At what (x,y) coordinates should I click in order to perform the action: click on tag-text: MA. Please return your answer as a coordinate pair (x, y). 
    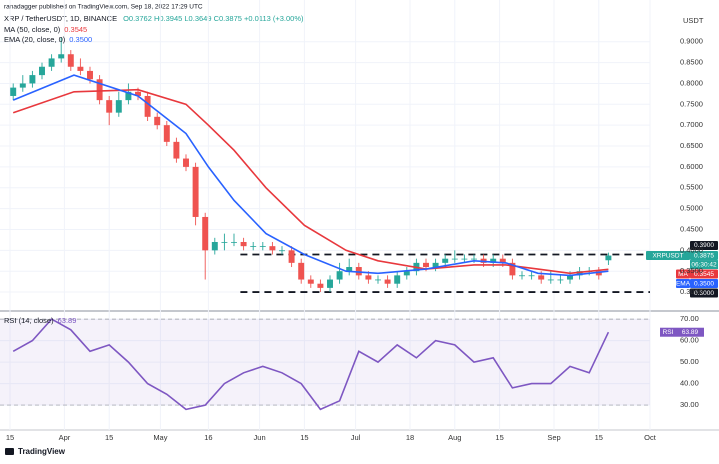
    Looking at the image, I should click on (683, 274).